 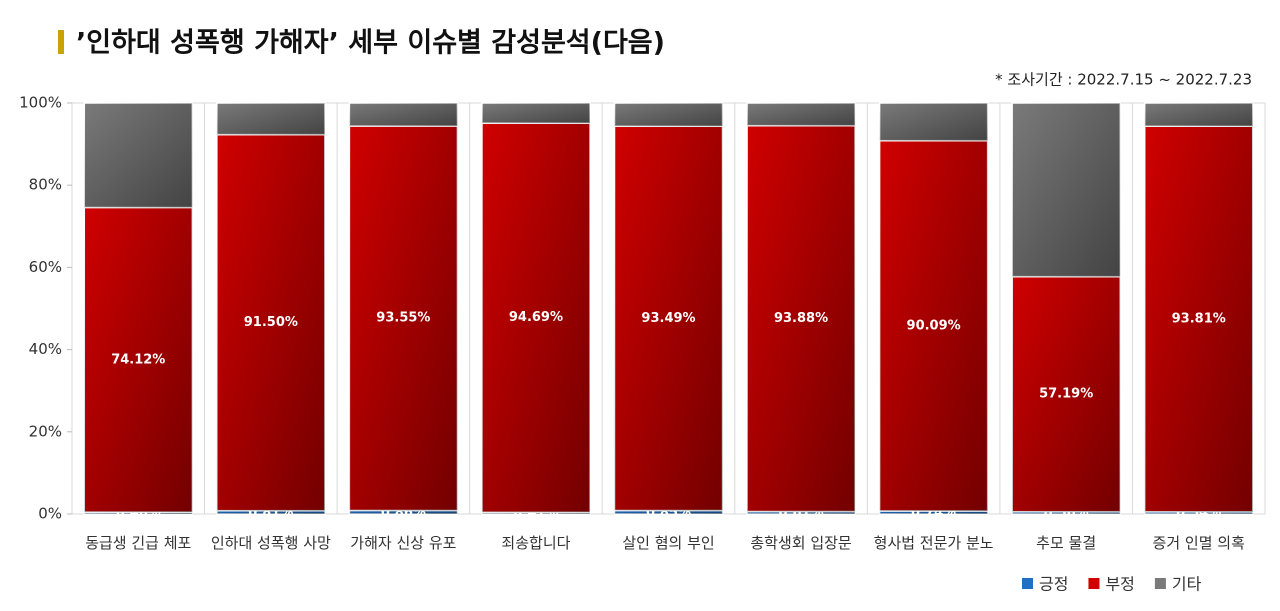 I want to click on value-label: 91.50%, so click(x=271, y=322).